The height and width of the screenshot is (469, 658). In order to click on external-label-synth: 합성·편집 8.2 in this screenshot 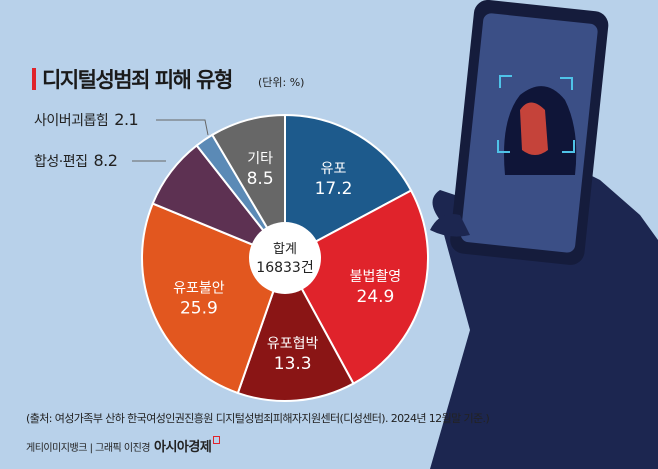, I will do `click(76, 161)`.